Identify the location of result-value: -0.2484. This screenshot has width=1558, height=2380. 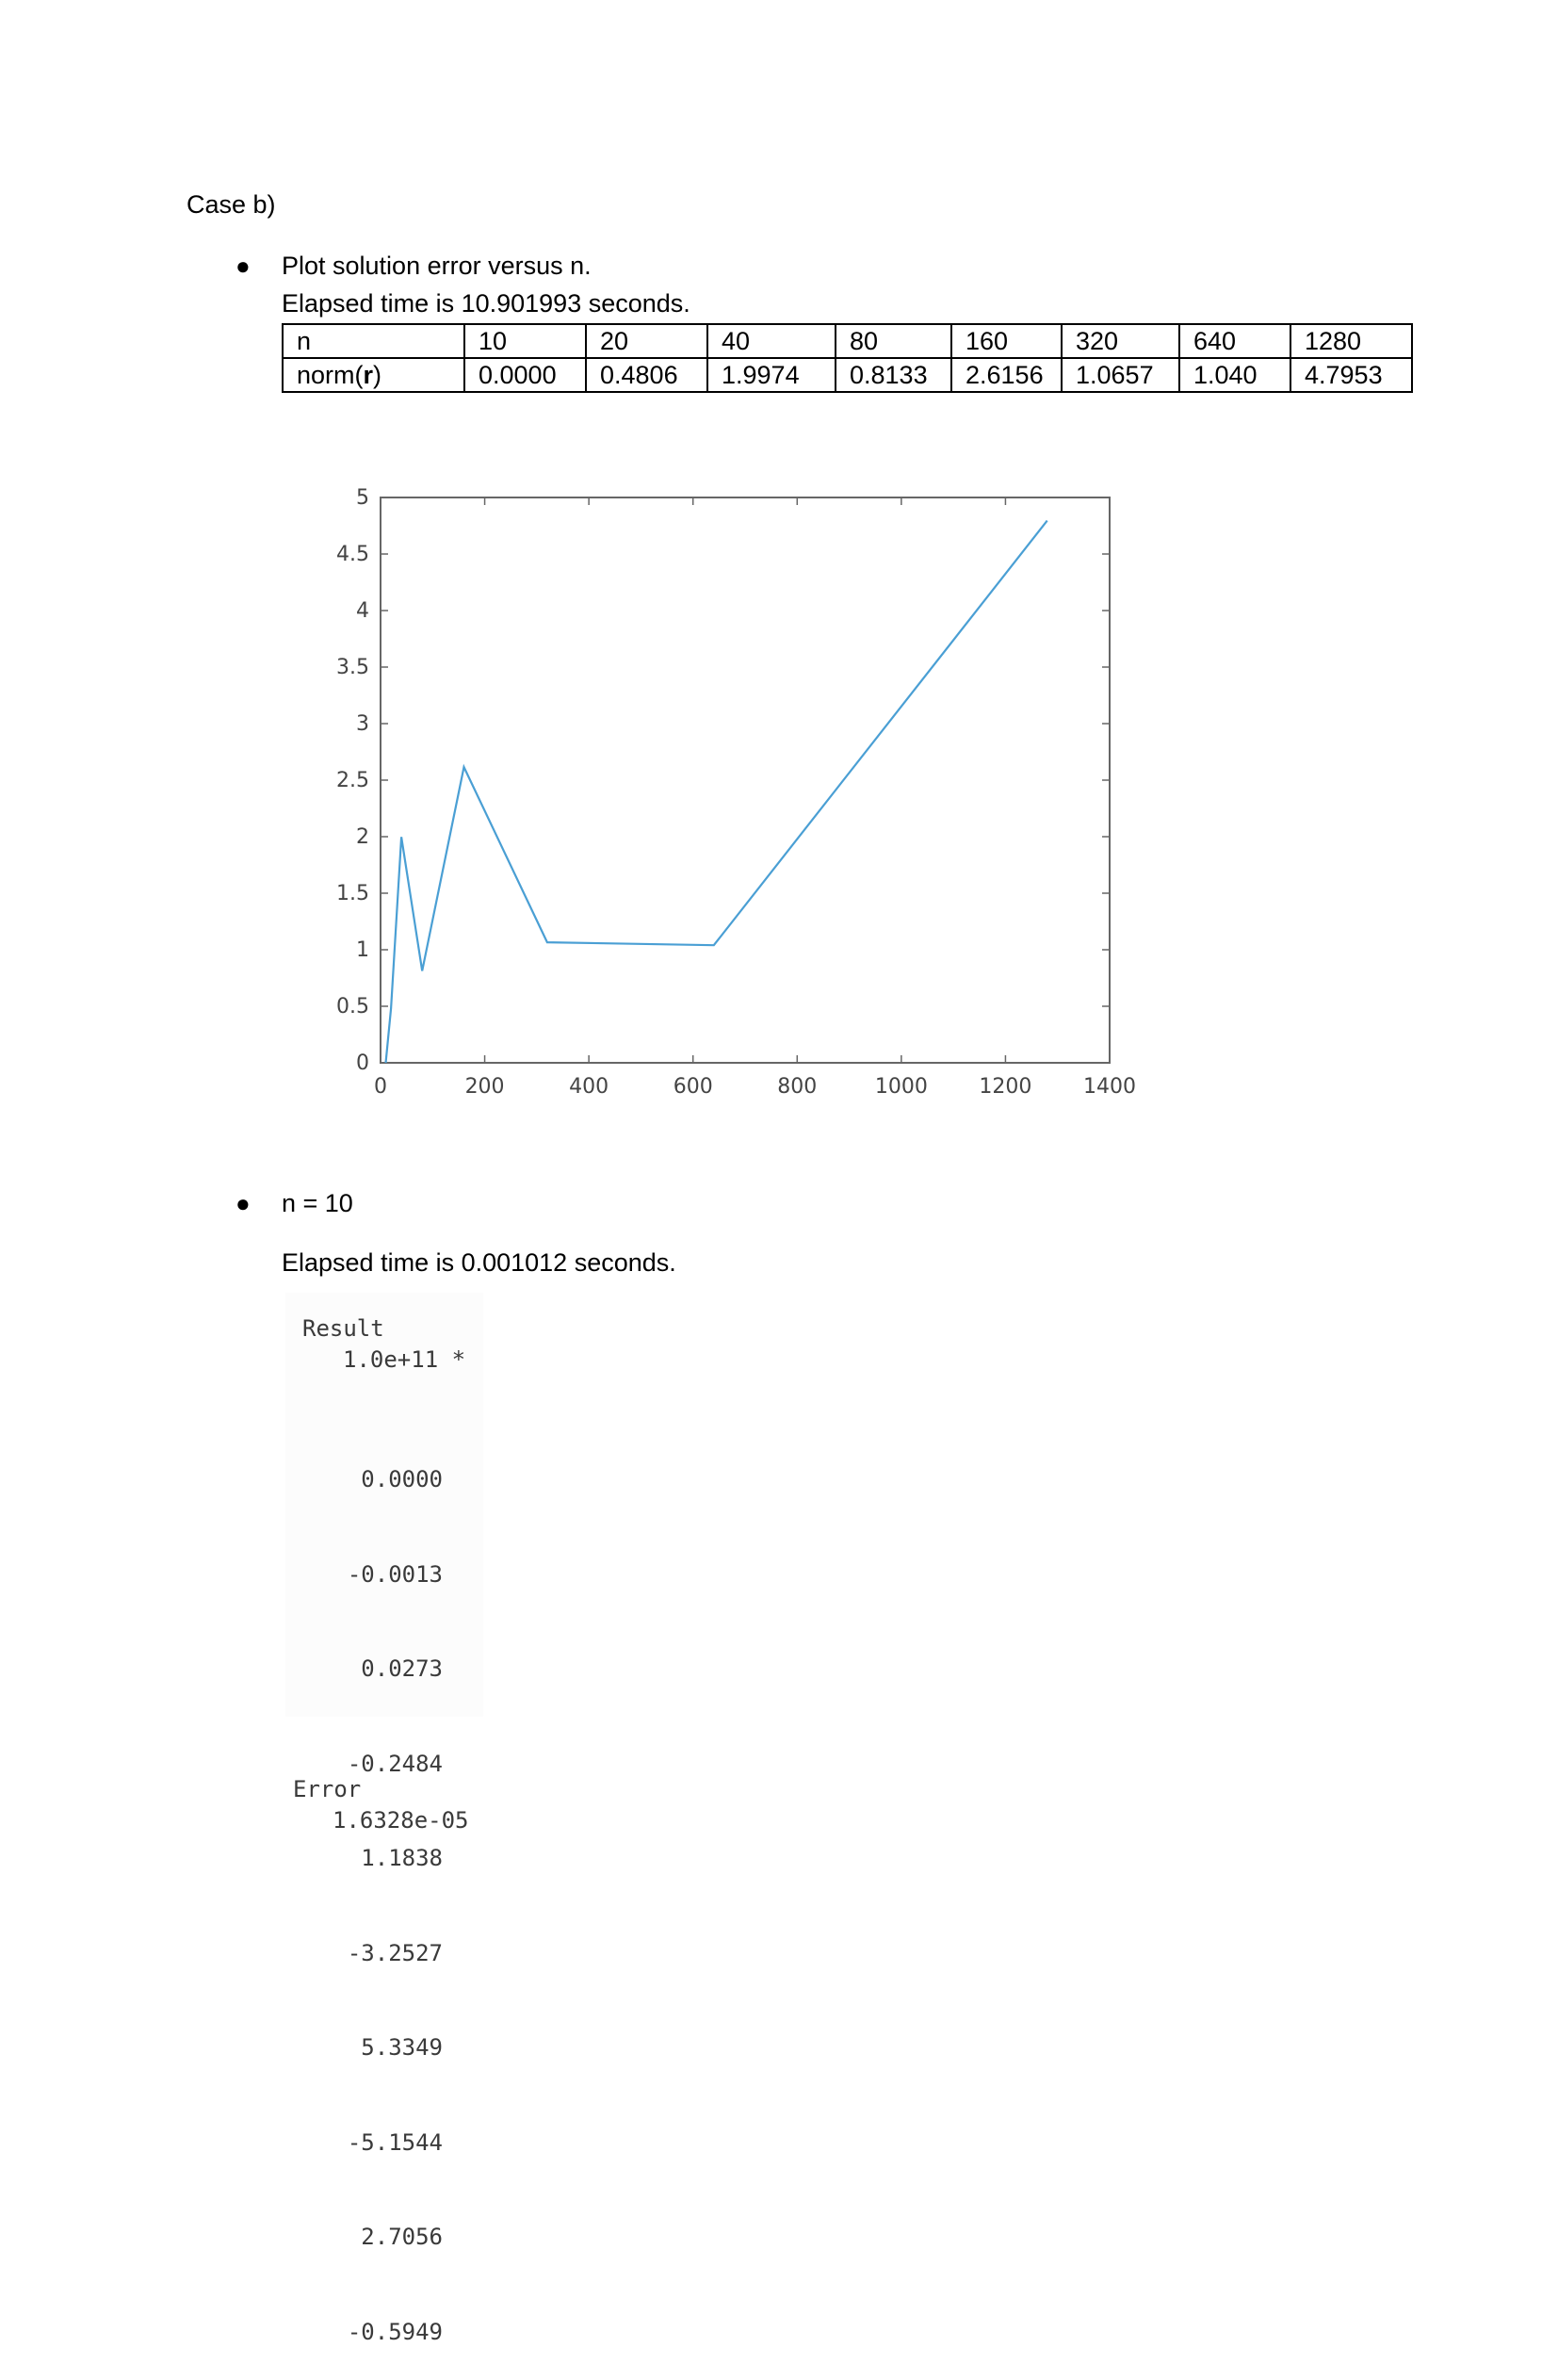
(395, 1763).